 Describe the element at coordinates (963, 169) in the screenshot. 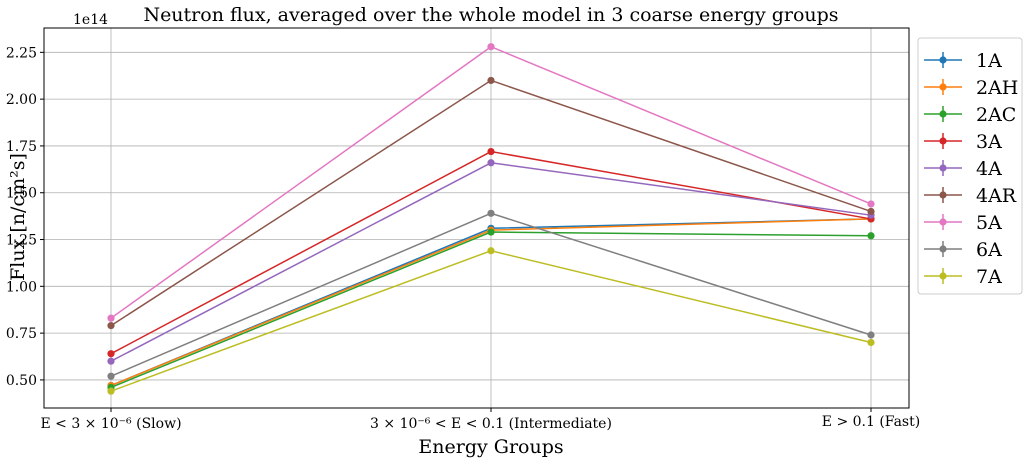

I see `legend-item-4A: 4A` at that location.